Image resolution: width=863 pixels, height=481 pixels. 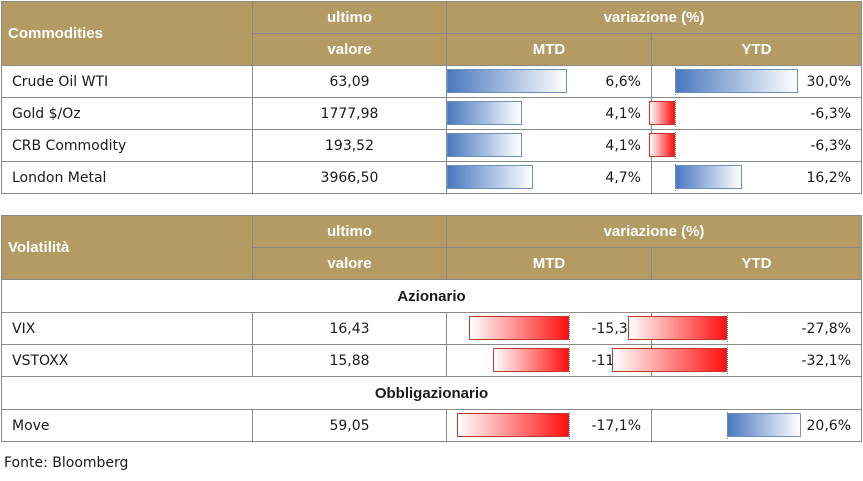 I want to click on ytd-percent: 30,0%, so click(x=828, y=81).